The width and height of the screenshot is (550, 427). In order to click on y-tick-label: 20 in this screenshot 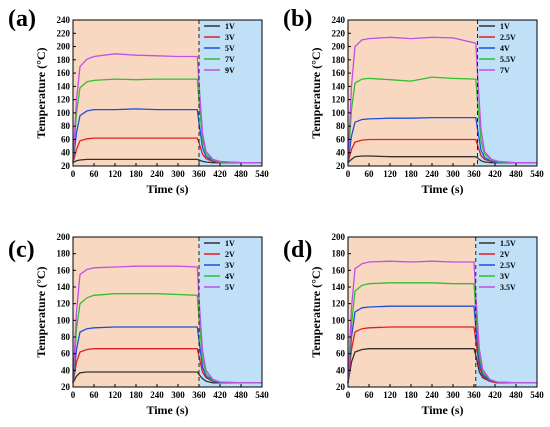, I will do `click(341, 387)`.